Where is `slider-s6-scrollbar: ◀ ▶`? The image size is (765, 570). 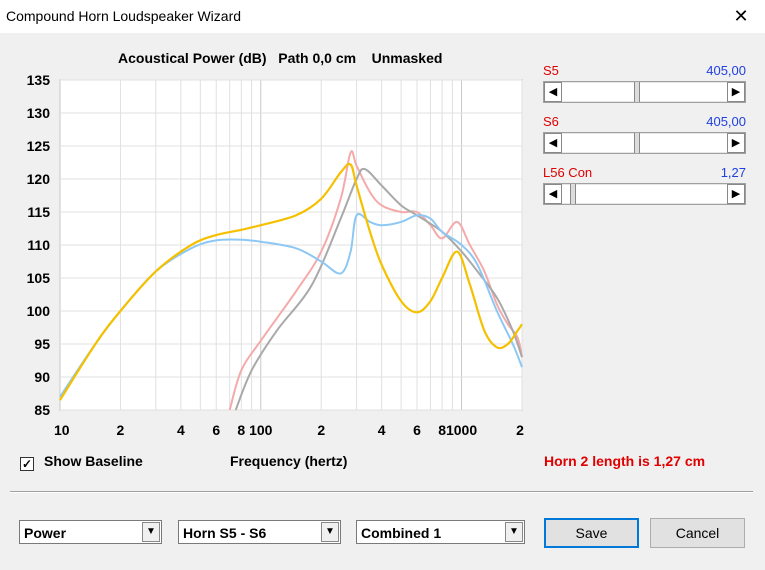 slider-s6-scrollbar: ◀ ▶ is located at coordinates (644, 143).